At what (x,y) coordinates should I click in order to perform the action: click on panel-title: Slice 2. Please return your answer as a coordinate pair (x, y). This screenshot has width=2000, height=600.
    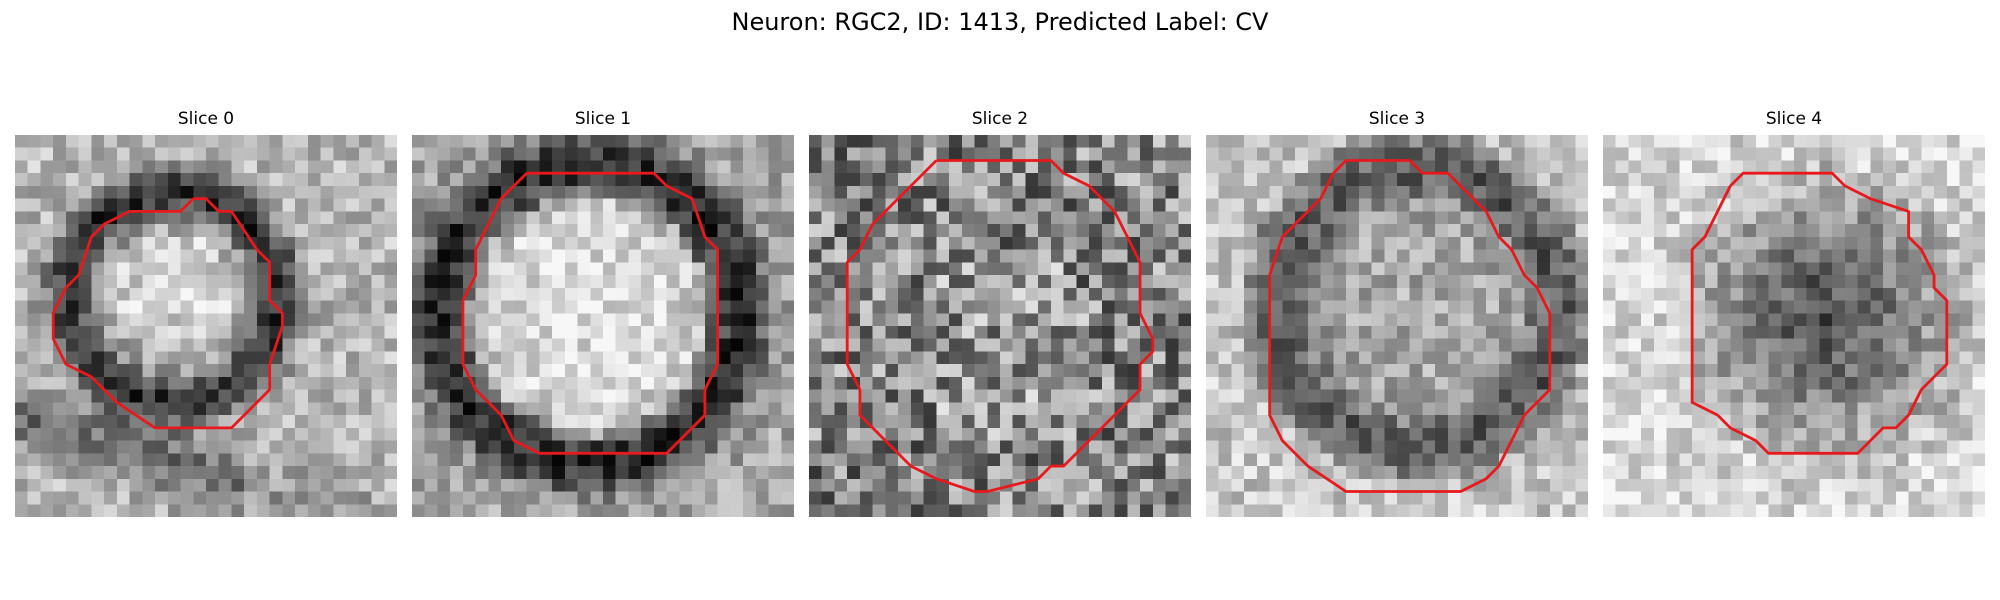
    Looking at the image, I should click on (1000, 119).